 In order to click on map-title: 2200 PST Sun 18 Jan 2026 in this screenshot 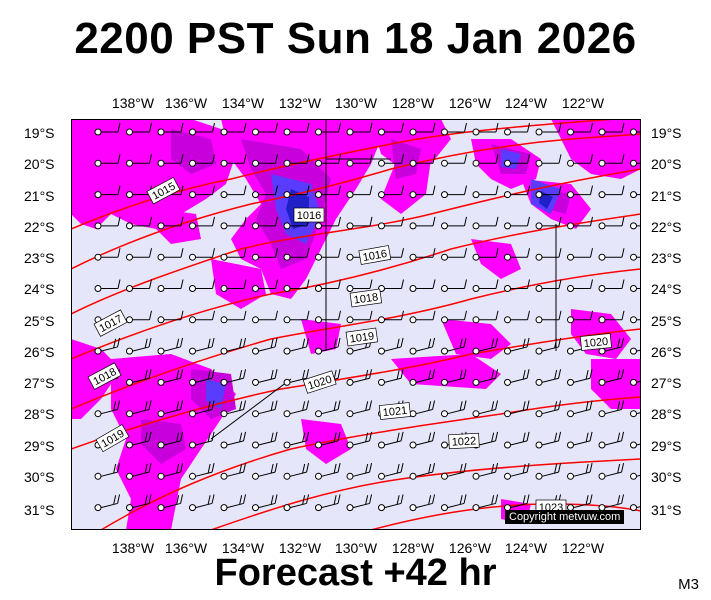, I will do `click(355, 38)`.